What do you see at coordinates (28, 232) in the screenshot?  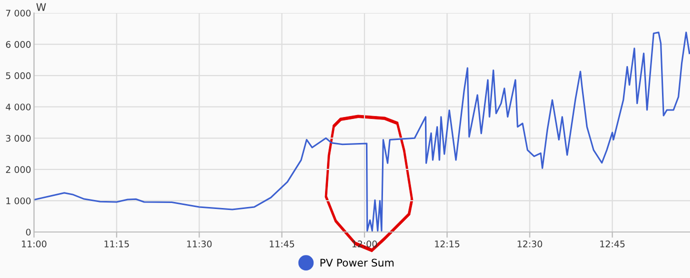 I see `y-tick-label: 0` at bounding box center [28, 232].